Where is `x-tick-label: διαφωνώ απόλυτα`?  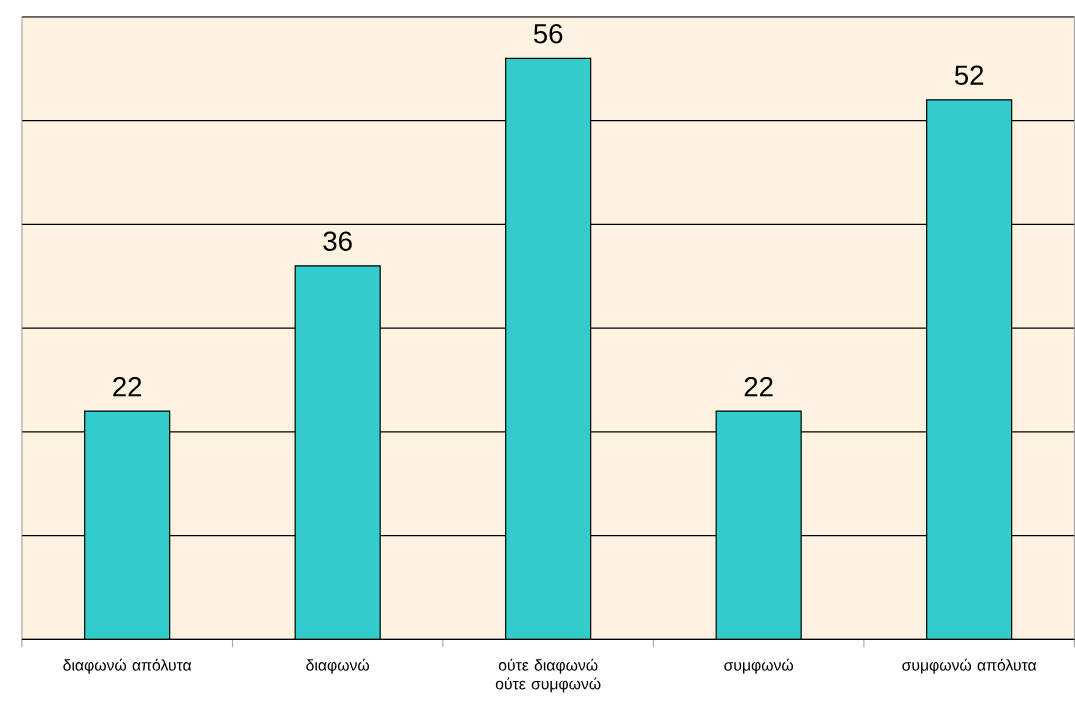 x-tick-label: διαφωνώ απόλυτα is located at coordinates (127, 666).